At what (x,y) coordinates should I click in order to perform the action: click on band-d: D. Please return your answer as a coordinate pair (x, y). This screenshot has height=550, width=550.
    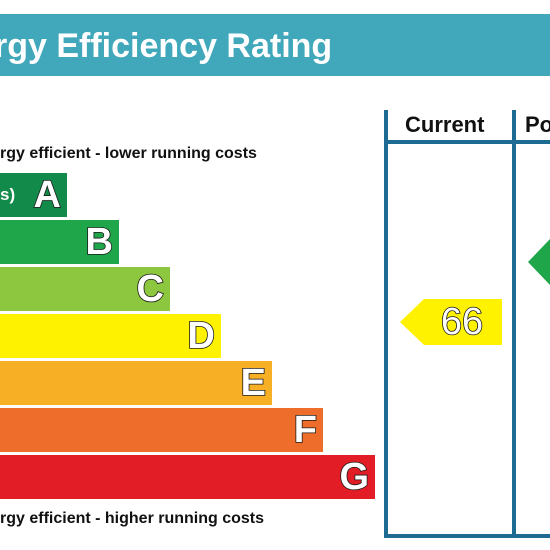
    Looking at the image, I should click on (110, 336).